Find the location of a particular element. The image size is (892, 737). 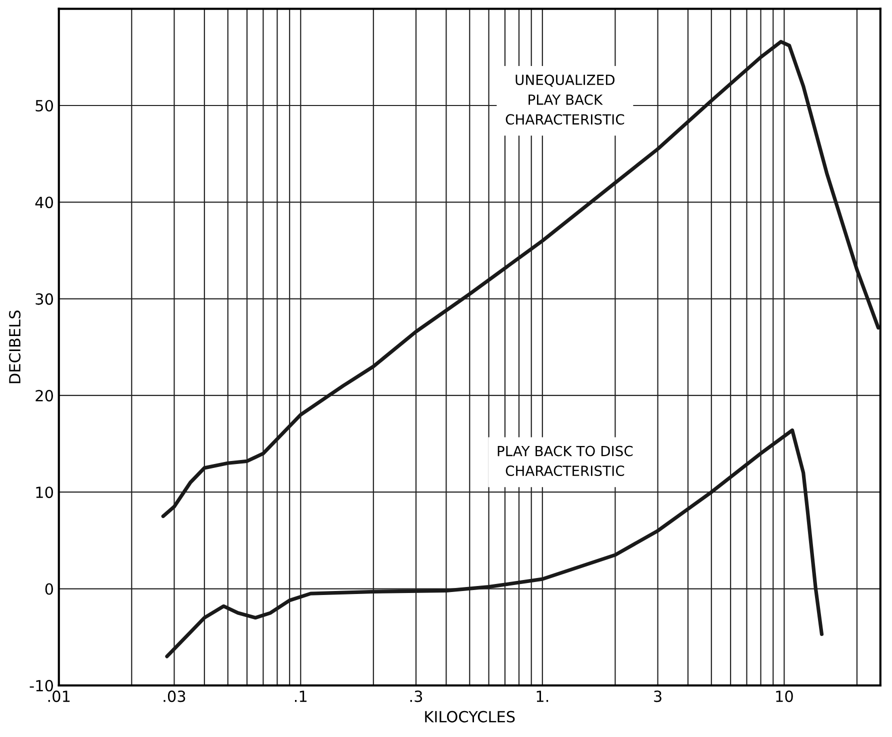

y-tick-label: 50 is located at coordinates (44, 106).